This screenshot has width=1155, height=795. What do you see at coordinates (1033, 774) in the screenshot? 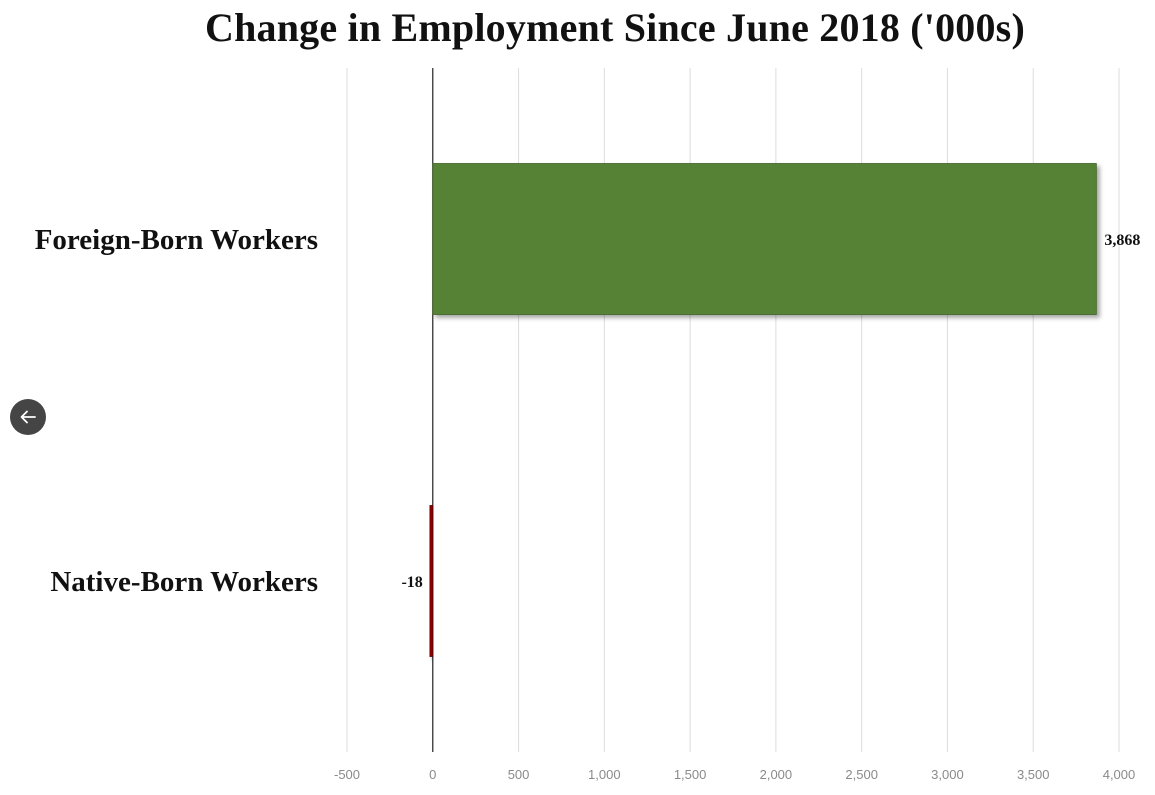
I see `x-tick-label: 3,500` at bounding box center [1033, 774].